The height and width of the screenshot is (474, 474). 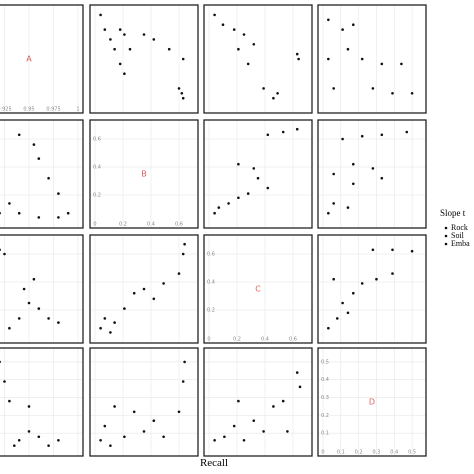 What do you see at coordinates (376, 453) in the screenshot?
I see `x-tick-label: 0.3` at bounding box center [376, 453].